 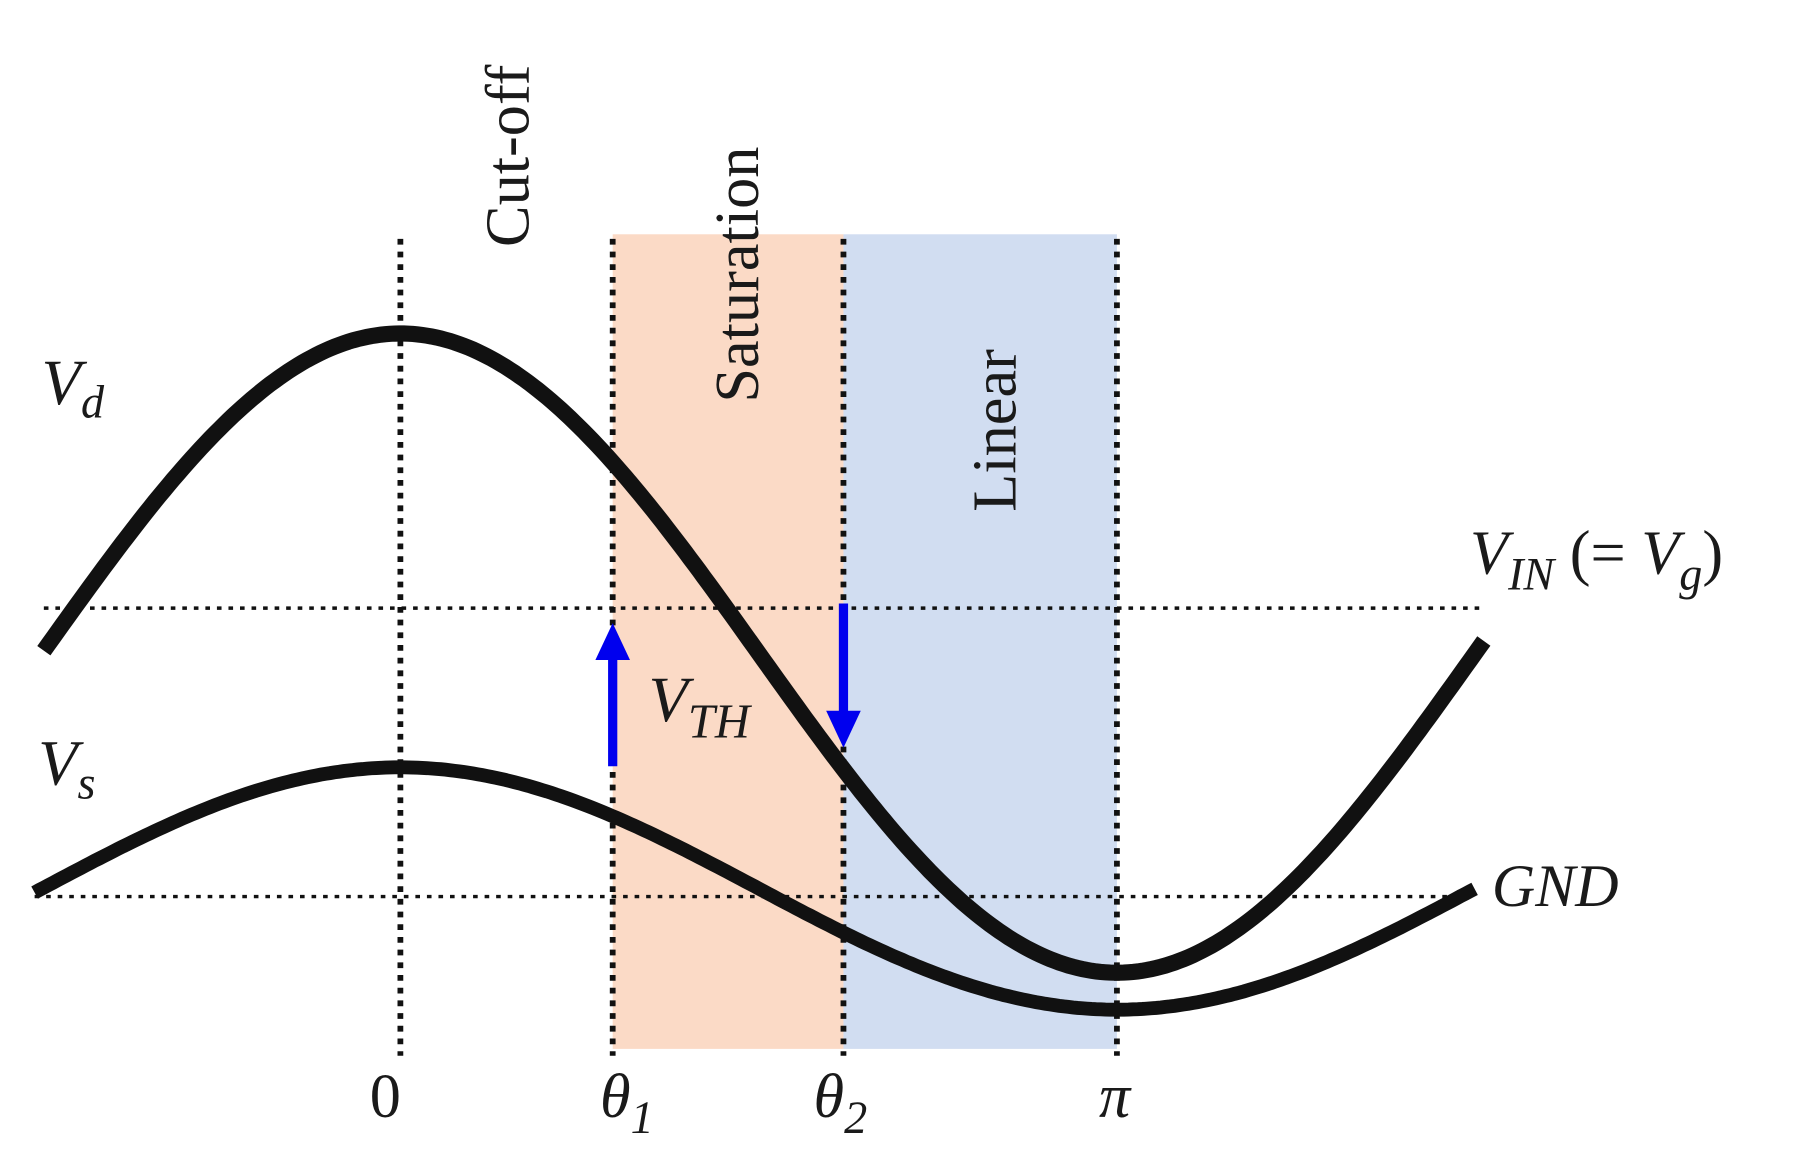 What do you see at coordinates (994, 430) in the screenshot?
I see `region-label: Linear` at bounding box center [994, 430].